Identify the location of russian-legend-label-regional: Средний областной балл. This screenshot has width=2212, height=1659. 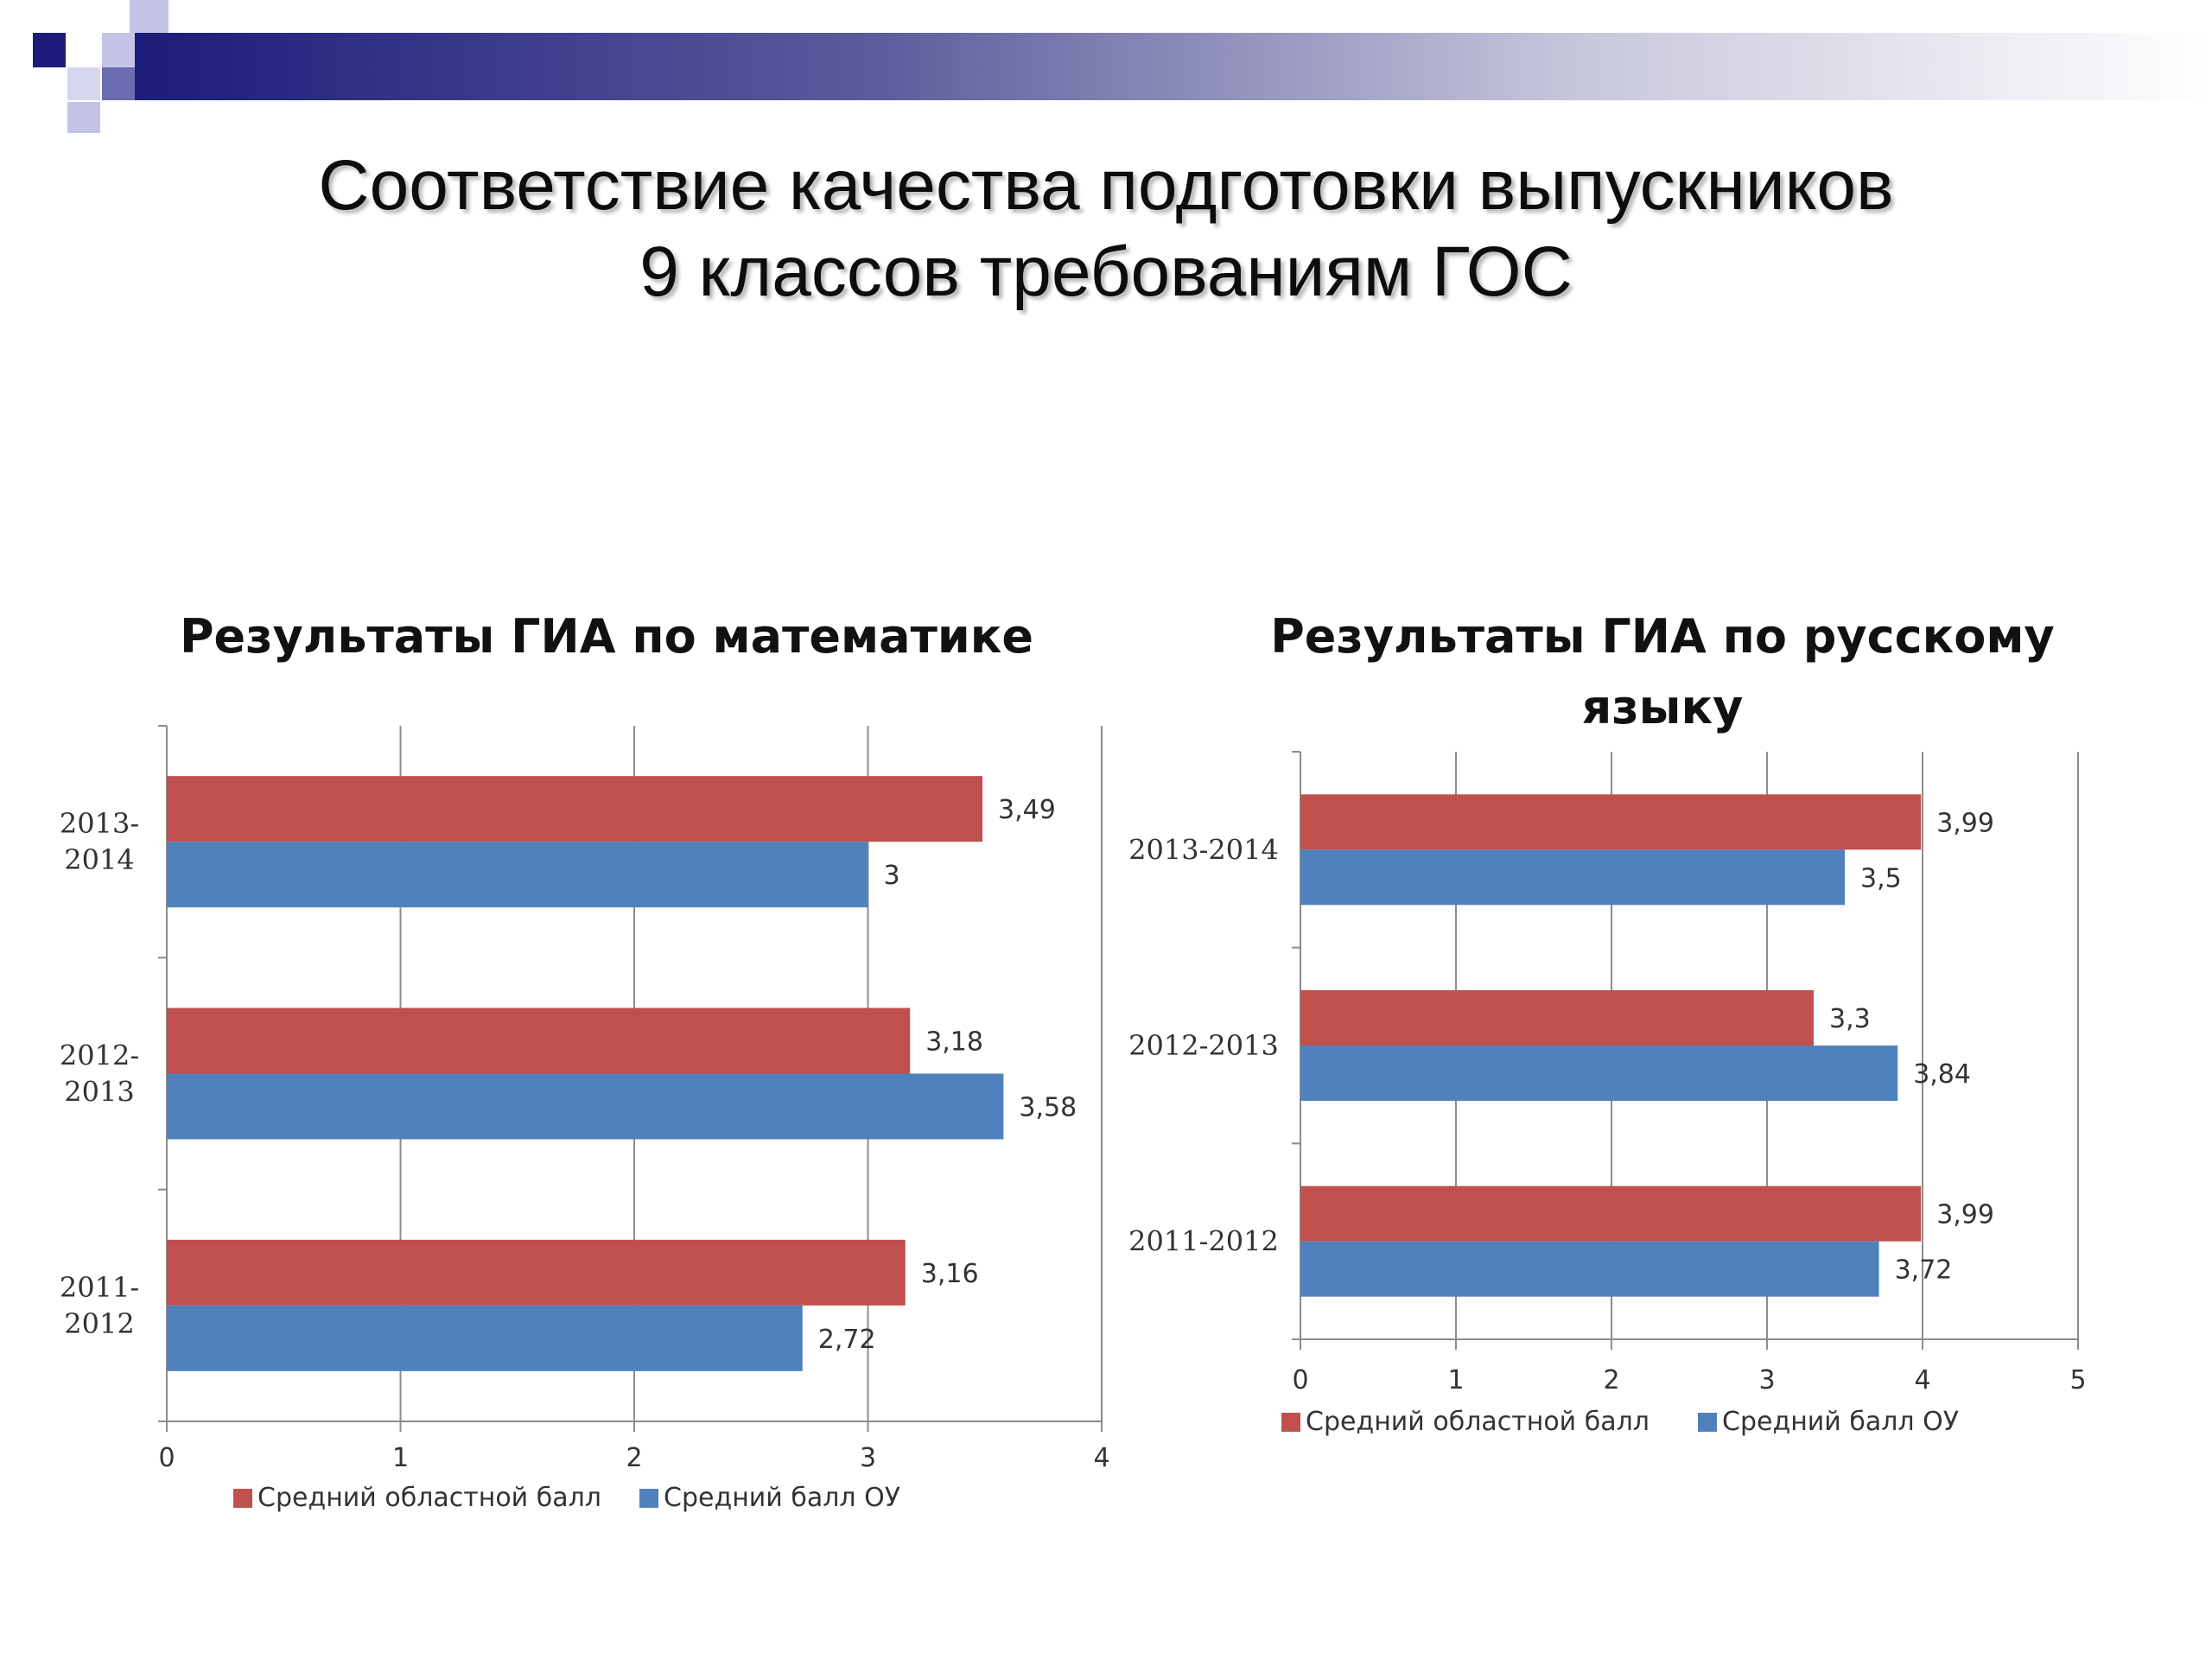
(1477, 1422).